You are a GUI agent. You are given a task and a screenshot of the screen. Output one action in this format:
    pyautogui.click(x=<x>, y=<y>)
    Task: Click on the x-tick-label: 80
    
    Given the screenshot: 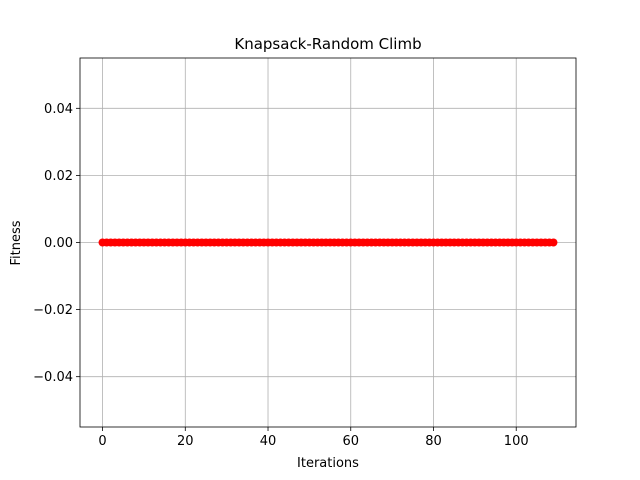 What is the action you would take?
    pyautogui.click(x=433, y=441)
    